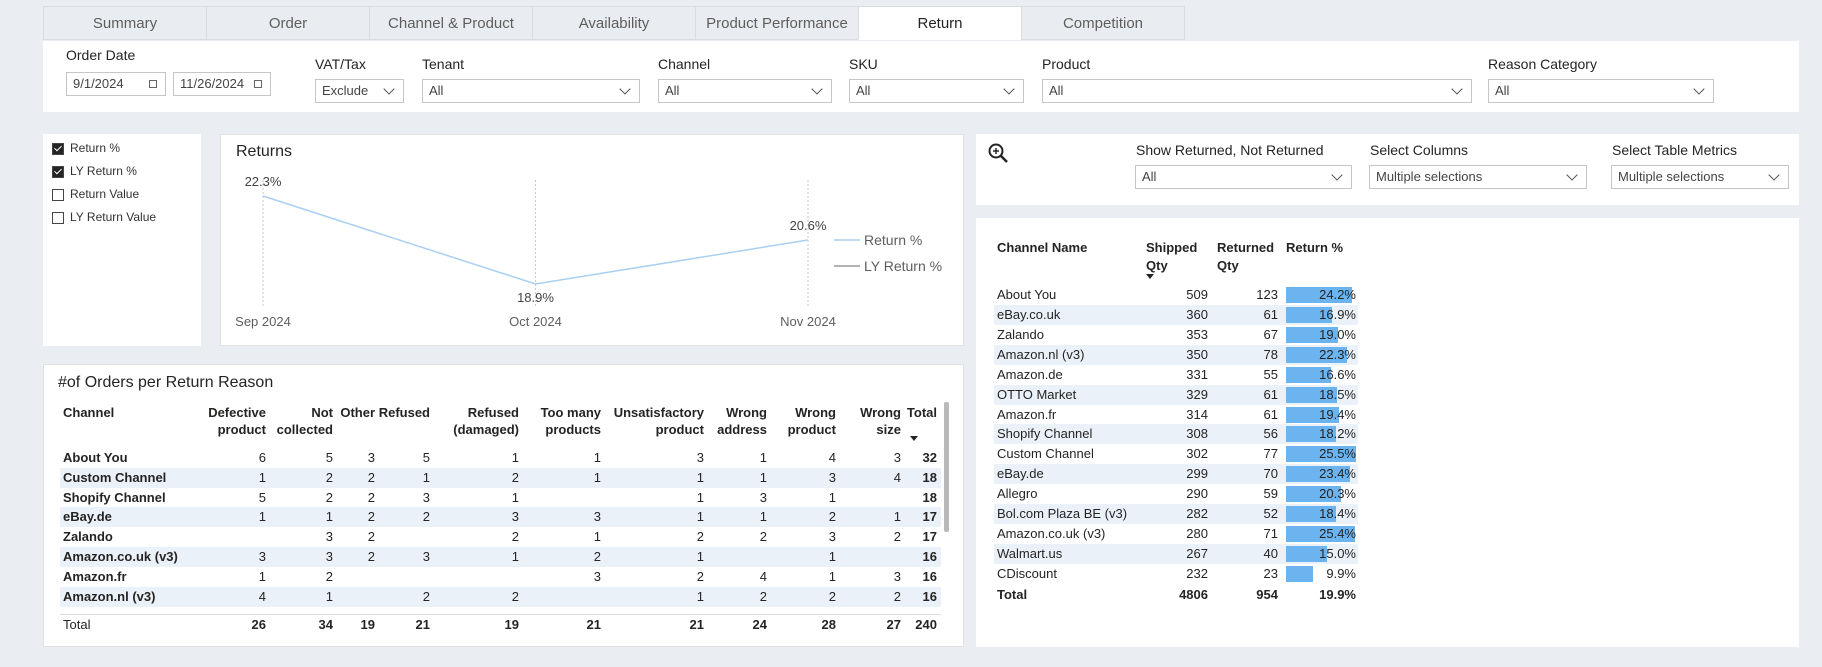  Describe the element at coordinates (1020, 334) in the screenshot. I see `table-cell: Zalando` at that location.